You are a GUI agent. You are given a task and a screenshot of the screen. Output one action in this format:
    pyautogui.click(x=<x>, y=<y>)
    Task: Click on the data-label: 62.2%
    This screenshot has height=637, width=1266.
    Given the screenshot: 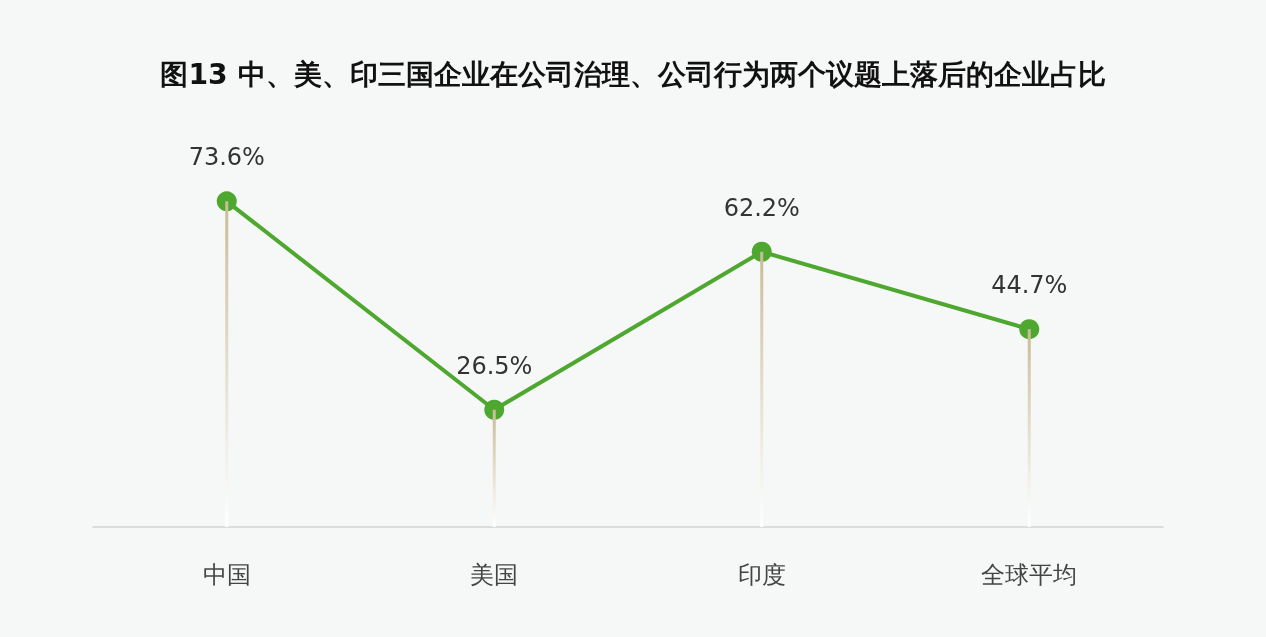 What is the action you would take?
    pyautogui.click(x=761, y=207)
    